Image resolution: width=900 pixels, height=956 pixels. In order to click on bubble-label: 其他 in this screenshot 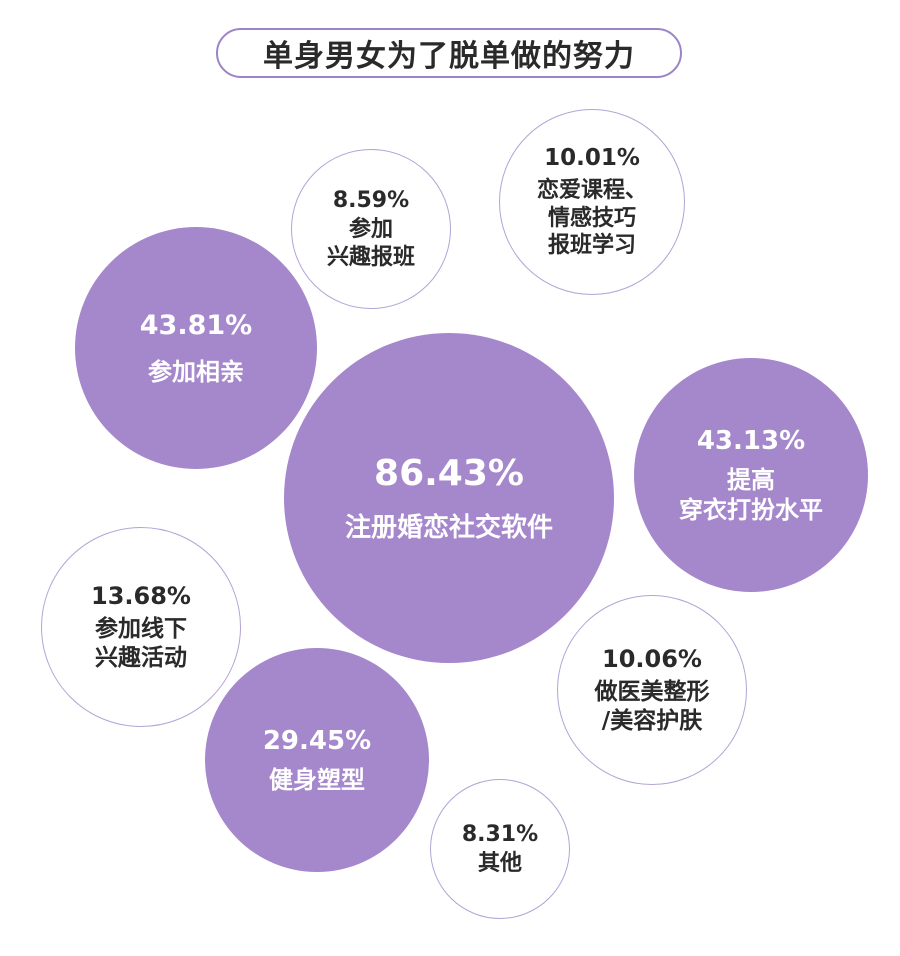, I will do `click(499, 863)`.